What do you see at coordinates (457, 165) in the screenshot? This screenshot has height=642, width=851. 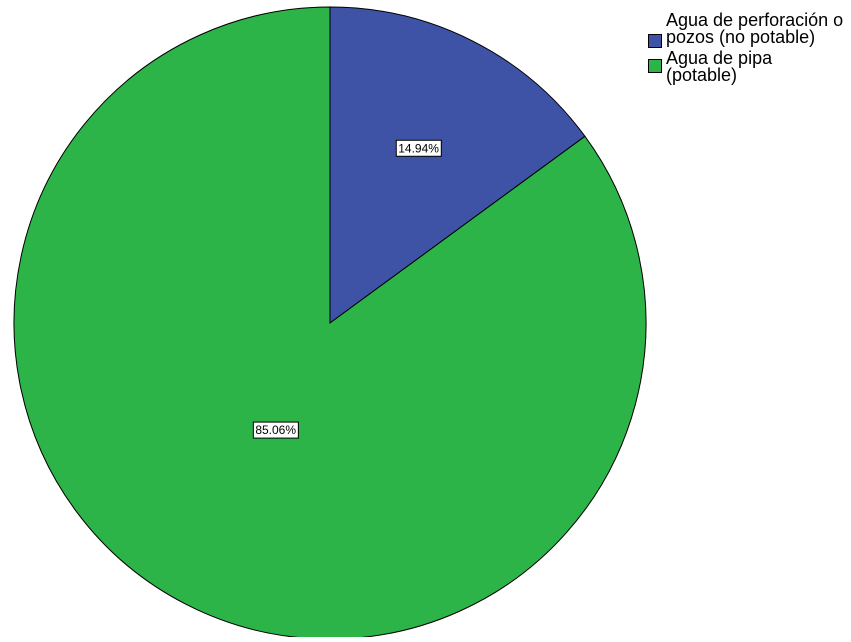 I see `pie-slice-pozos` at bounding box center [457, 165].